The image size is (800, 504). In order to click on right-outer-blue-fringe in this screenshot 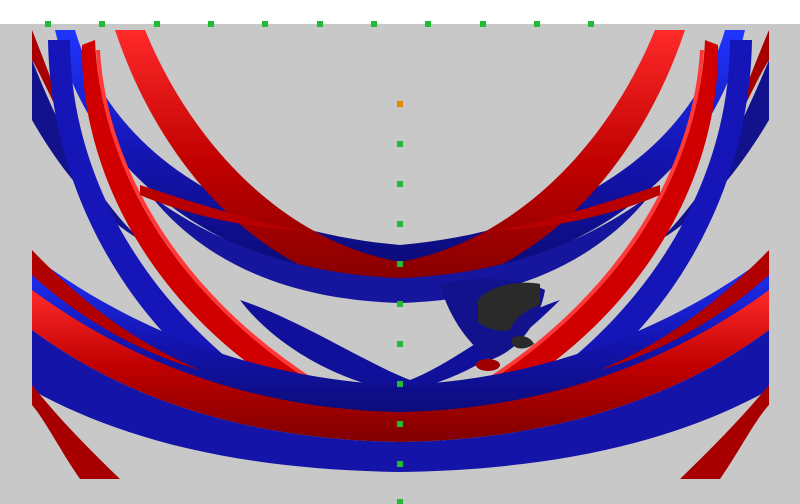, I will do `click(714, 150)`.